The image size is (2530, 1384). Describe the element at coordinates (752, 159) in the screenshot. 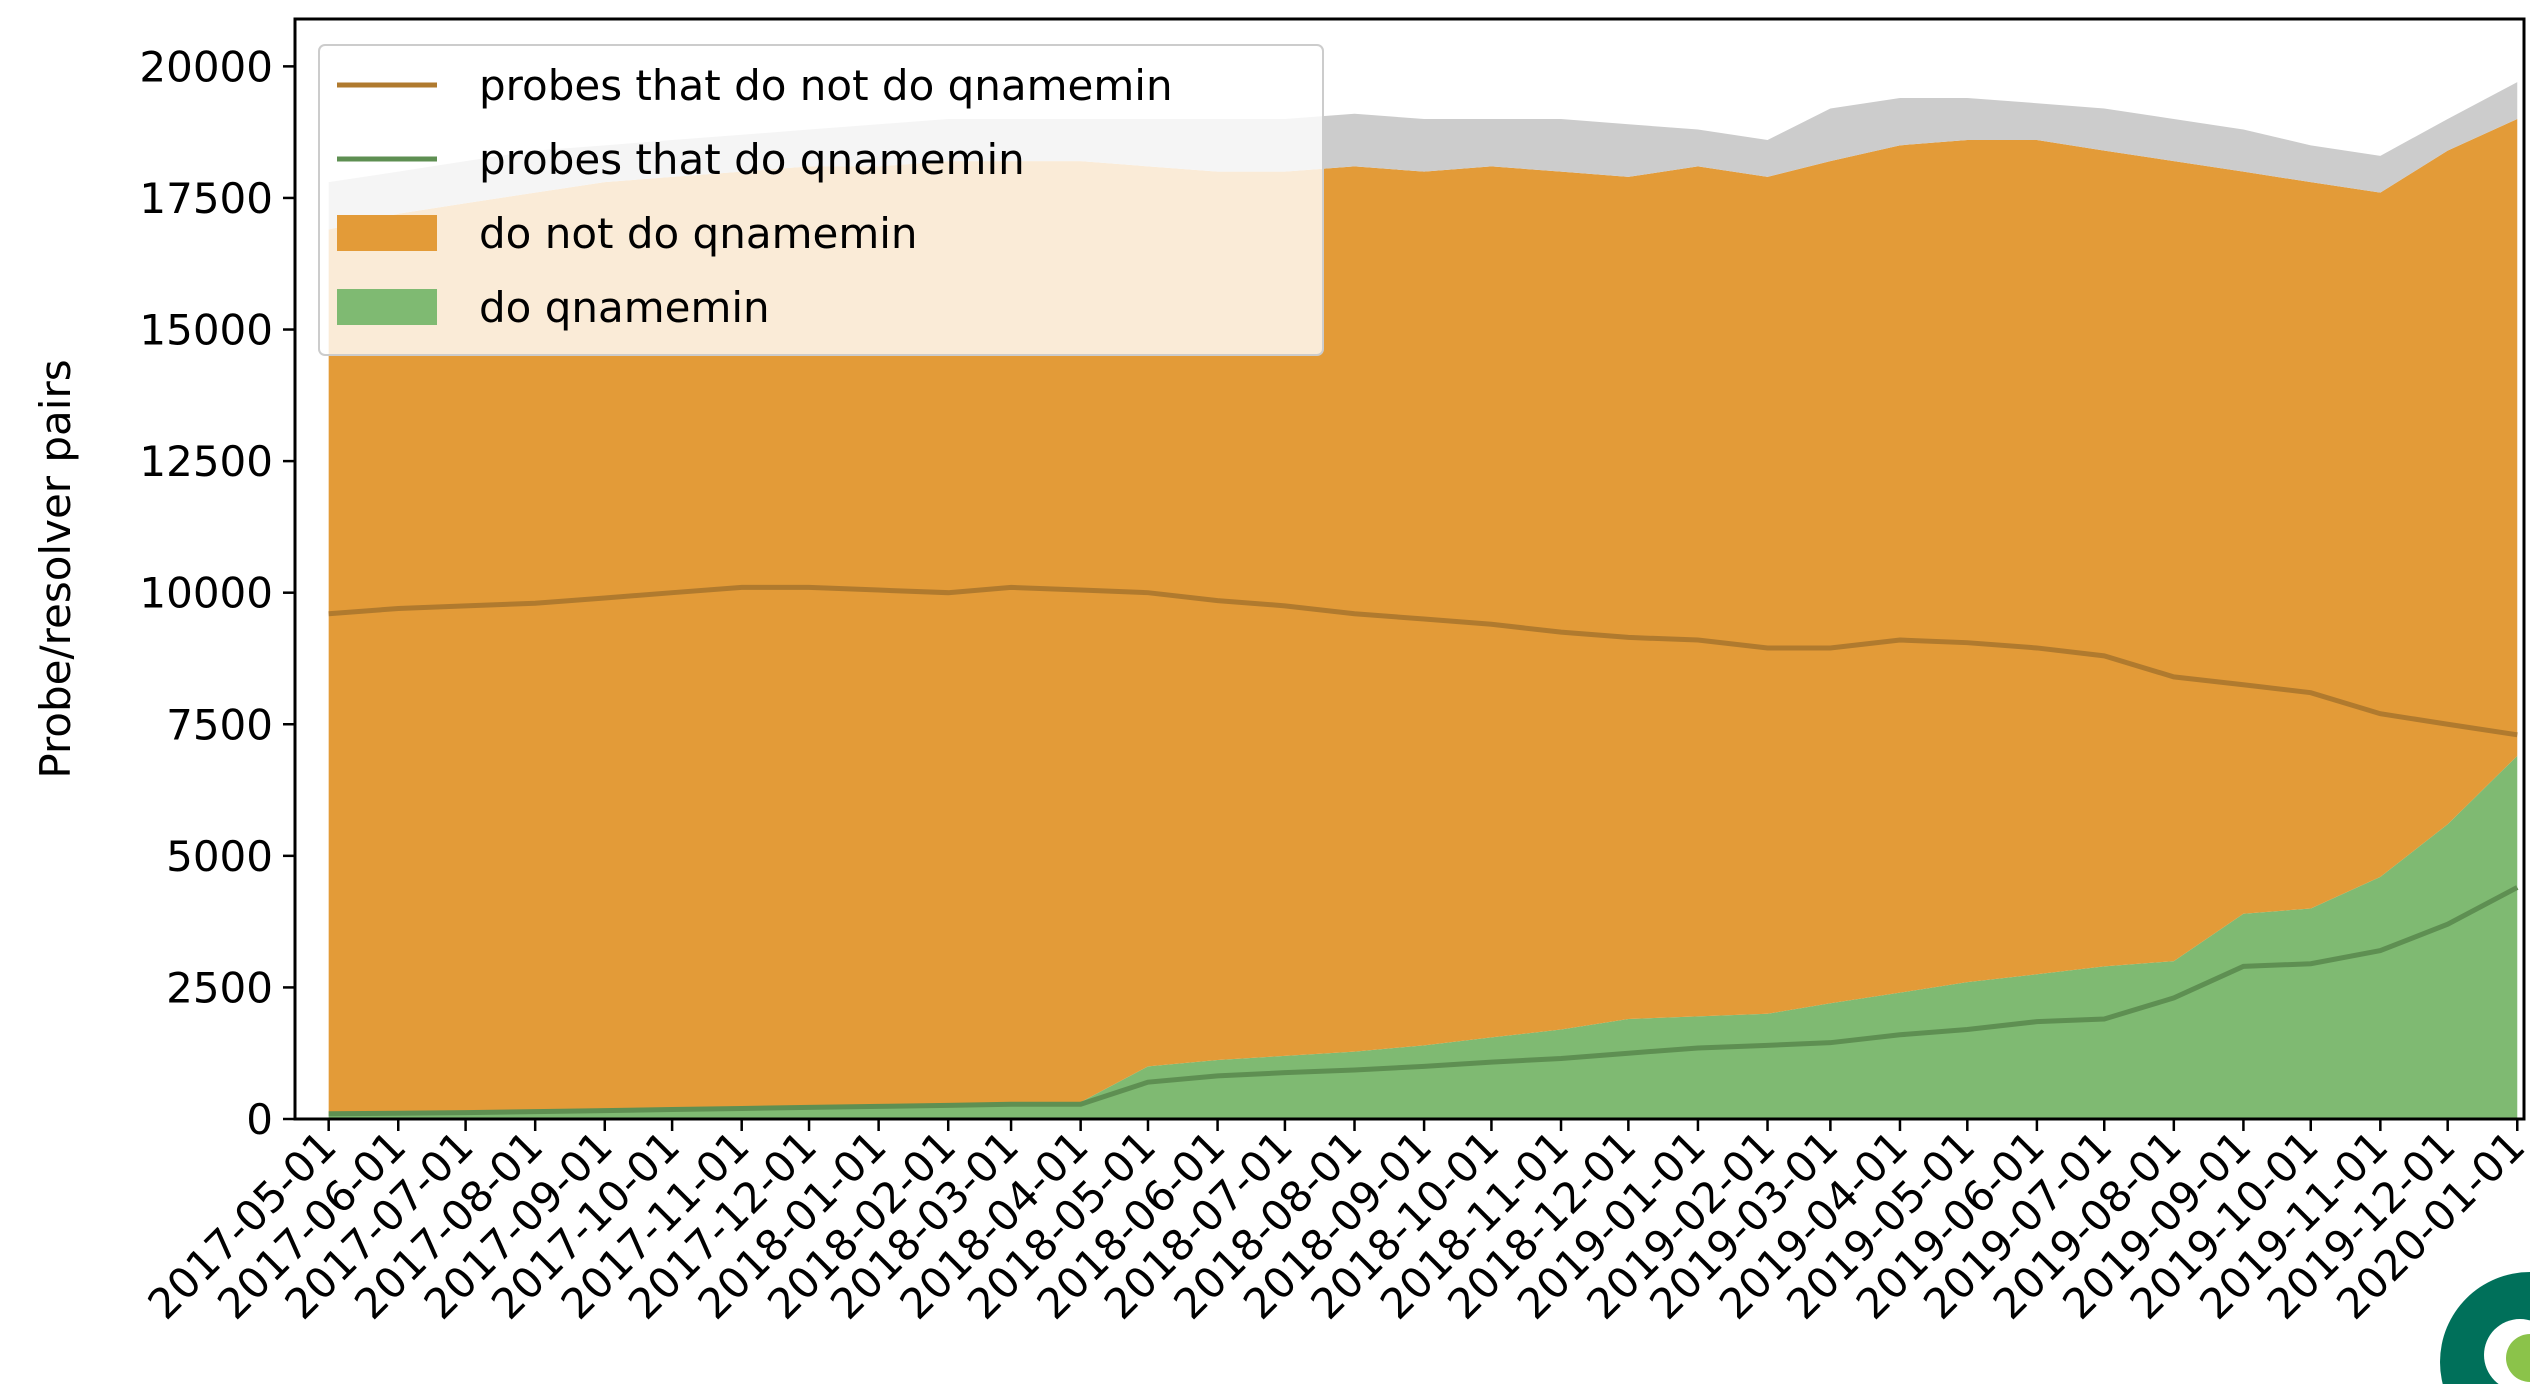

I see `legend-label: probes that do qnamemin` at that location.